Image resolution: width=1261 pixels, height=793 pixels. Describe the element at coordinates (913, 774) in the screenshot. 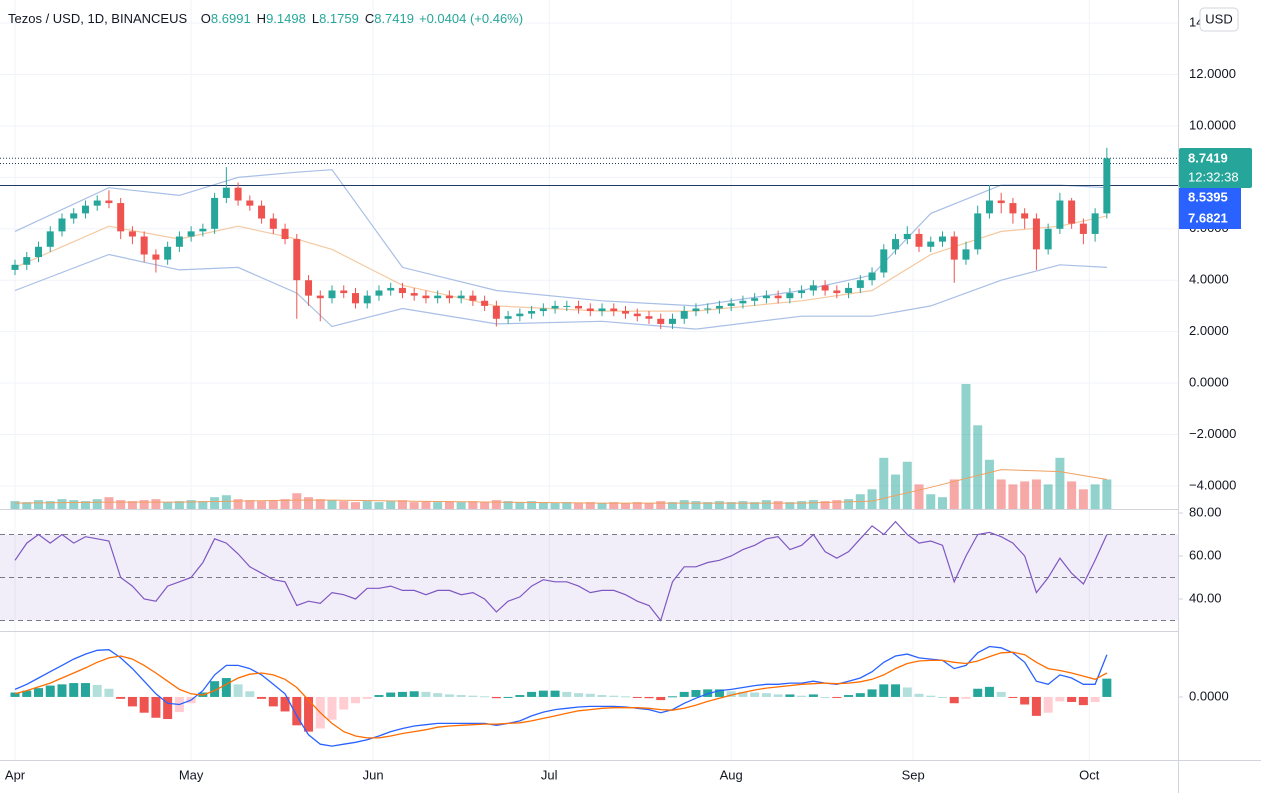

I see `x-tick-label: Sep` at that location.